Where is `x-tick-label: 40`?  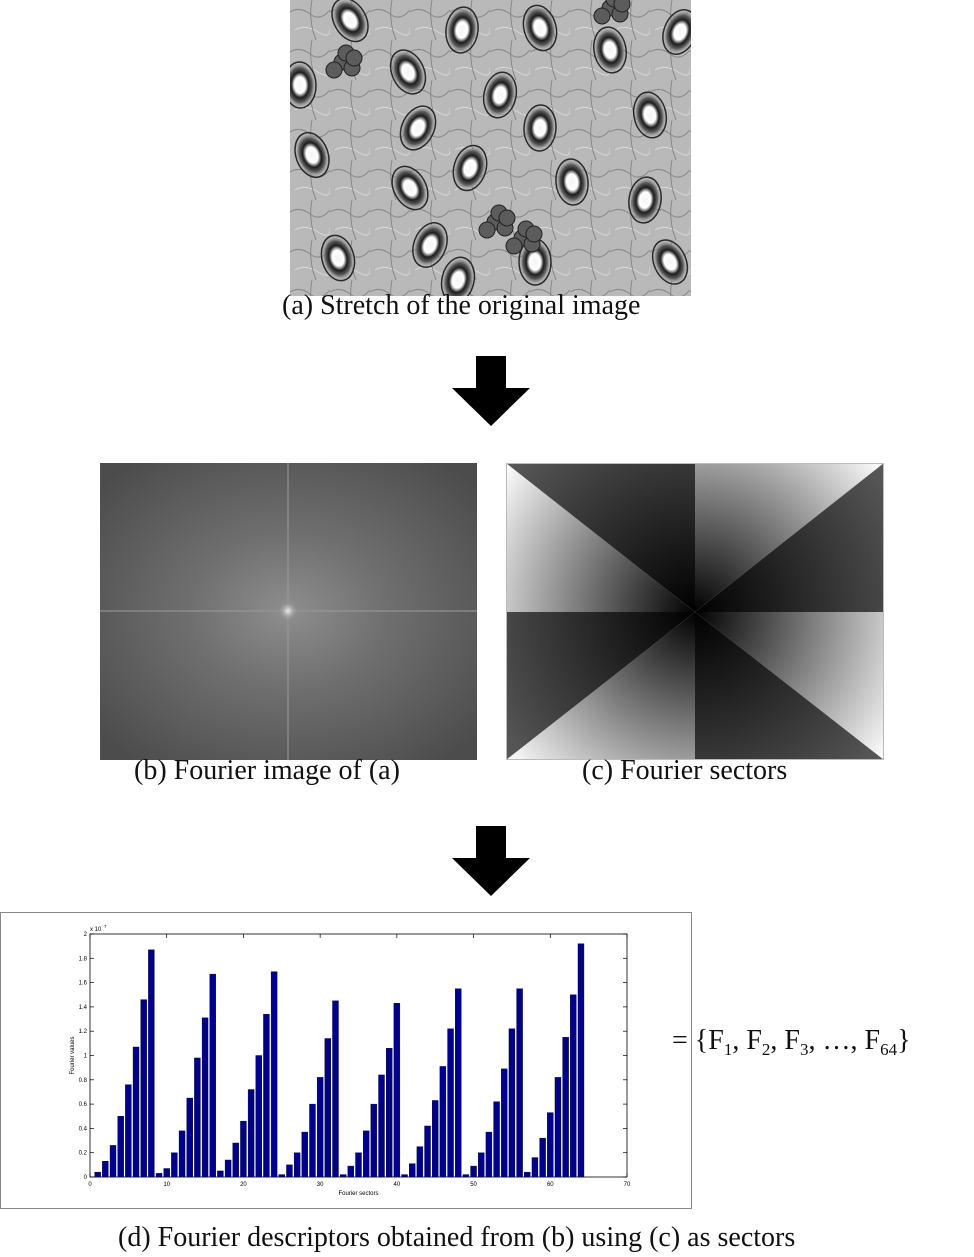 x-tick-label: 40 is located at coordinates (397, 1185).